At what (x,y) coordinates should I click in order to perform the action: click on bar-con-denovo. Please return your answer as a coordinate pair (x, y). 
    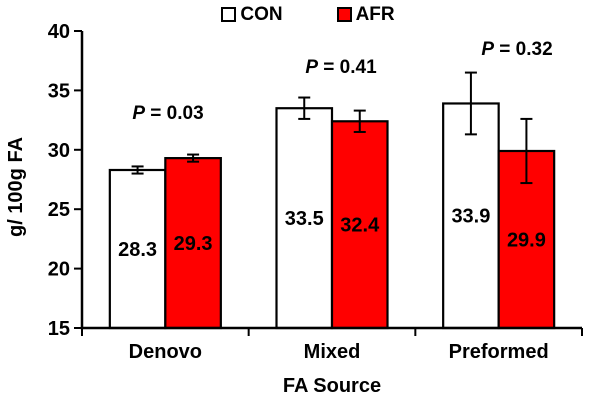
    Looking at the image, I should click on (137, 249).